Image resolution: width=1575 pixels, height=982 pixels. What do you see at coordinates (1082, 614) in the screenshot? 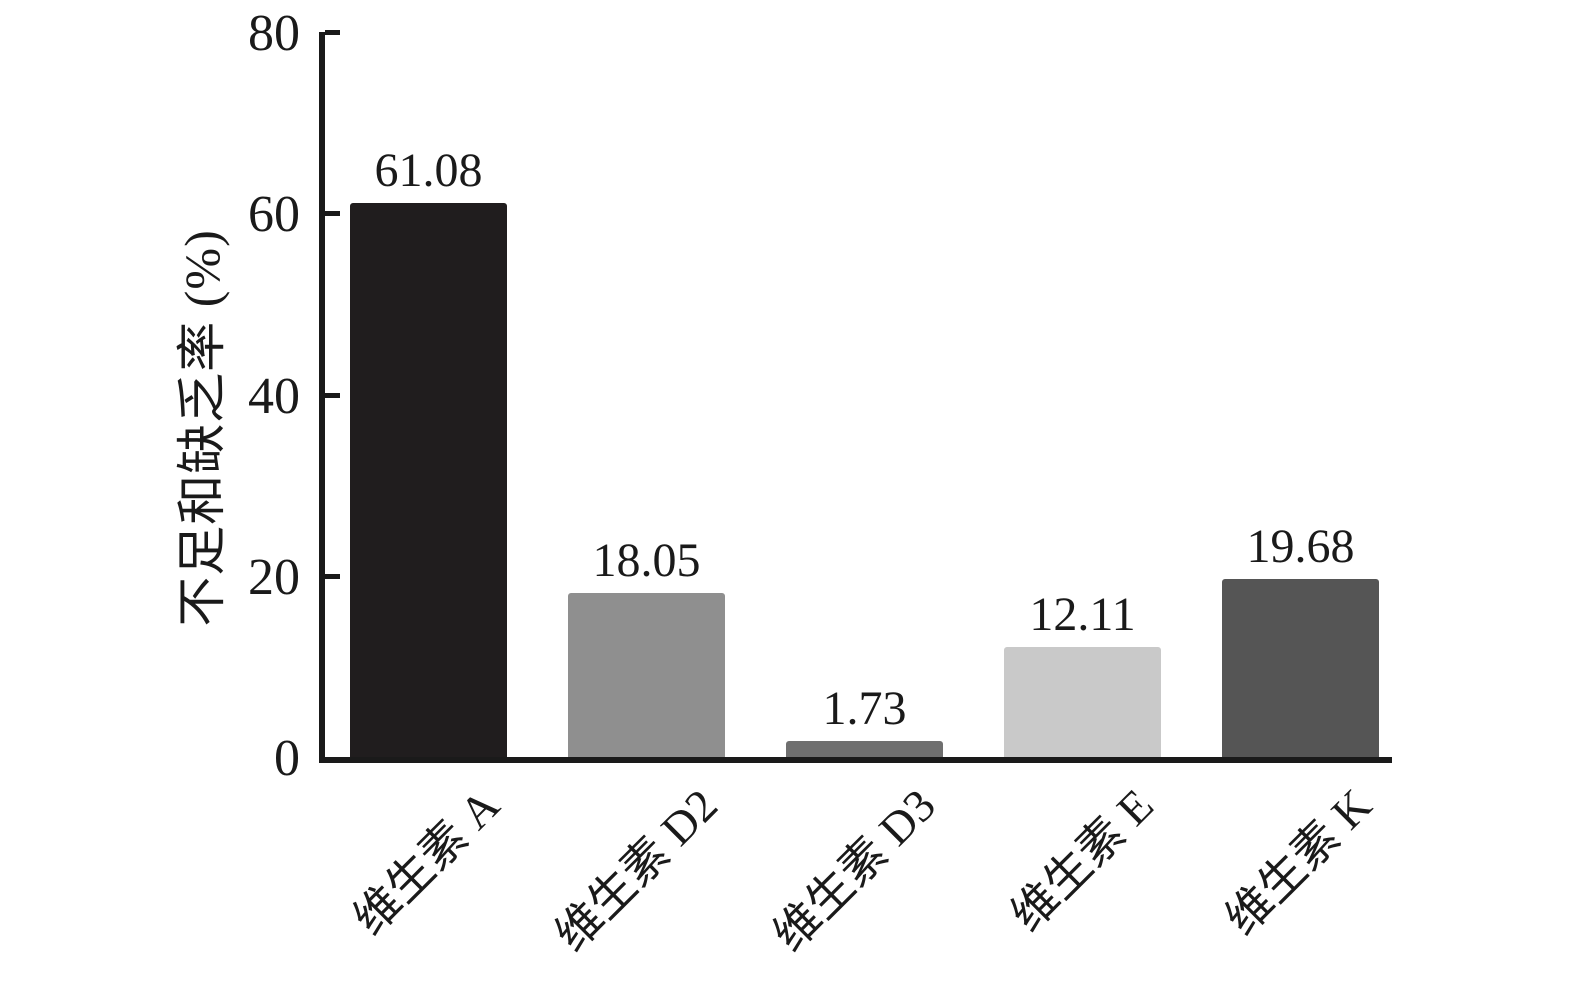
I see `bar-value-label: 12.11` at bounding box center [1082, 614].